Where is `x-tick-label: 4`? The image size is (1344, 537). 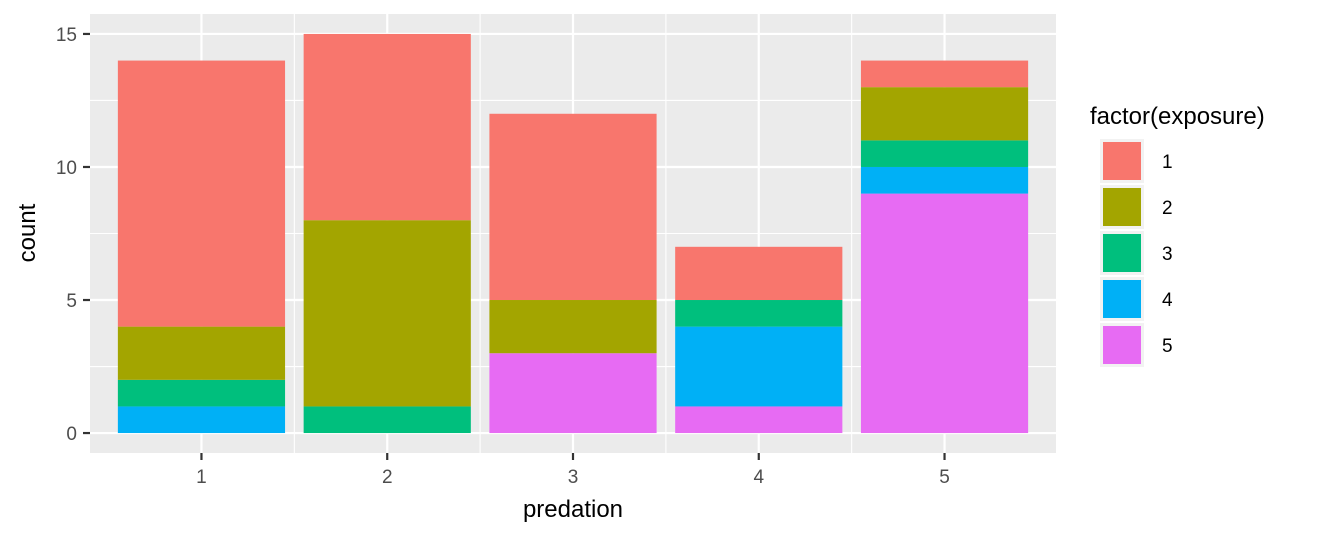
x-tick-label: 4 is located at coordinates (758, 477).